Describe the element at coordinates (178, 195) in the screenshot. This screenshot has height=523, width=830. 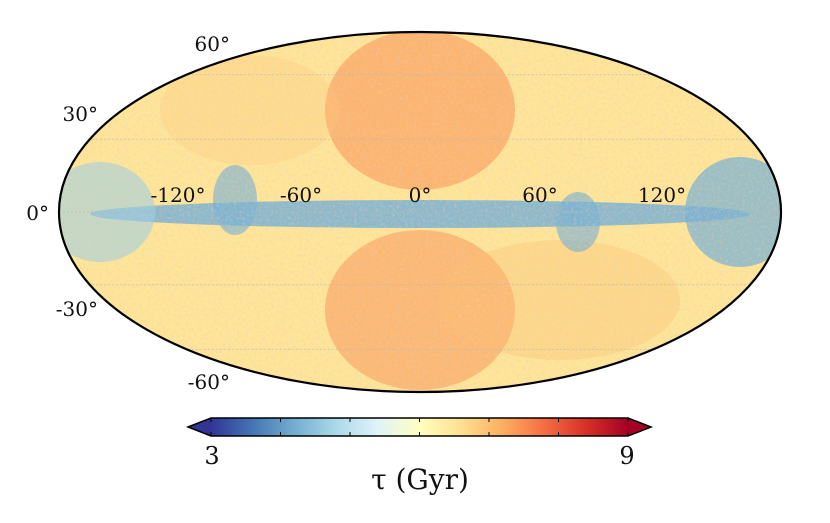
I see `longitude-tick-label: -120°` at that location.